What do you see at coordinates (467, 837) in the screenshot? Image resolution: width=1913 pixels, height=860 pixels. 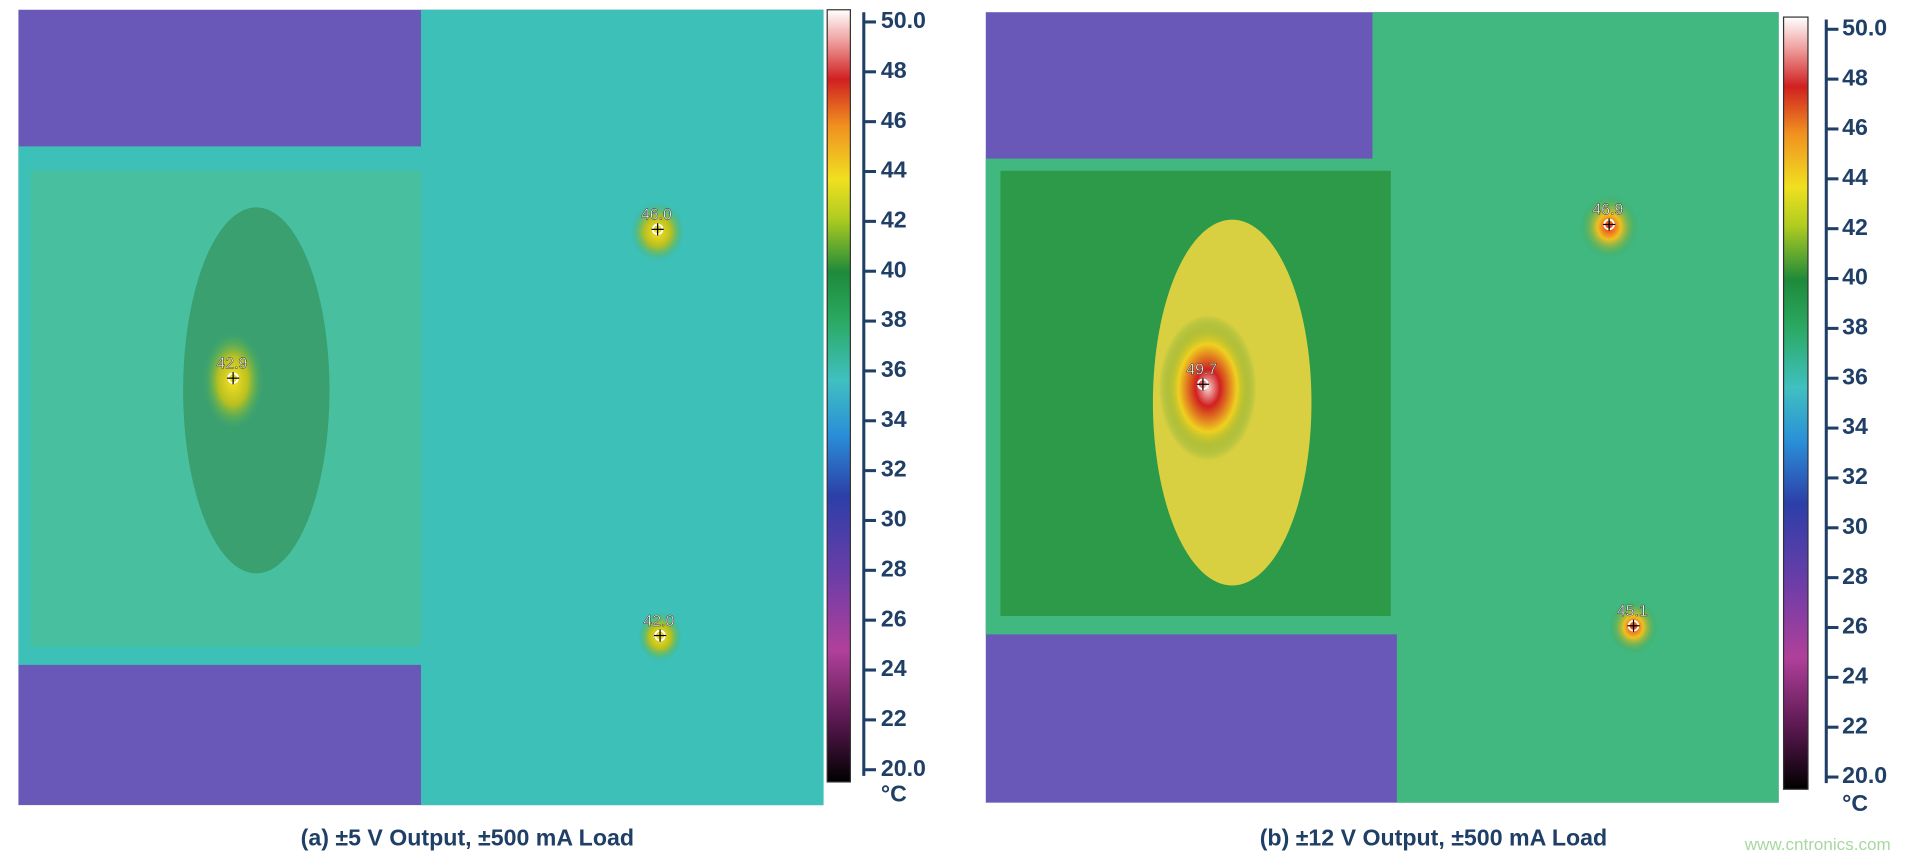 I see `caption: (a) ±5 V Output, ±500 mA Load` at bounding box center [467, 837].